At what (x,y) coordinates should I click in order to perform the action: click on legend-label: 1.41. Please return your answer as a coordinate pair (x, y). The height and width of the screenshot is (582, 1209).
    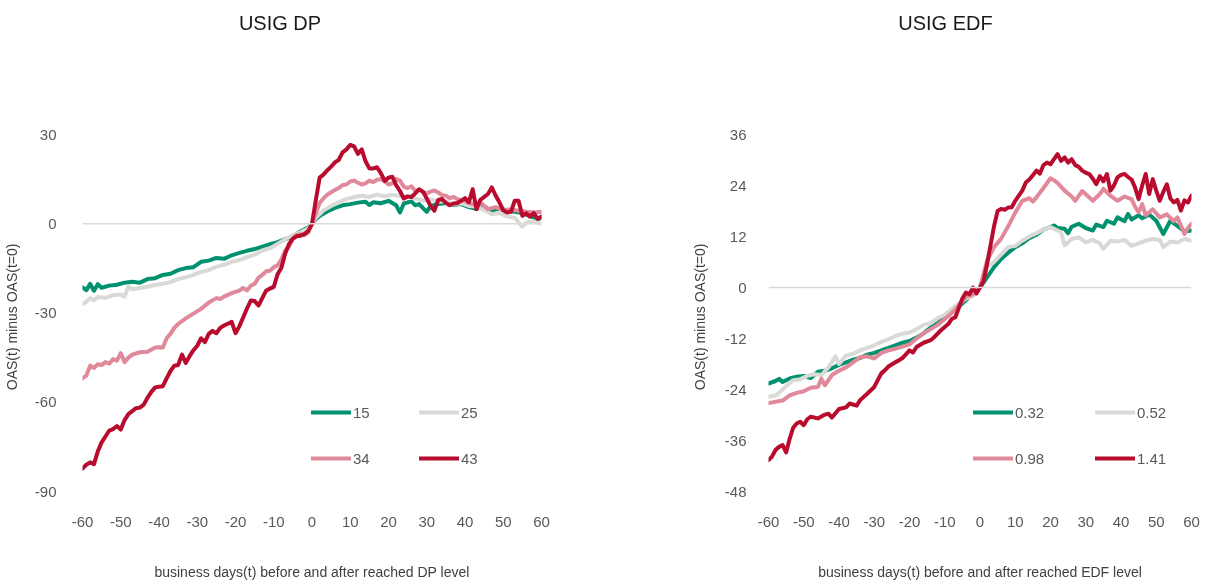
    Looking at the image, I should click on (1152, 458).